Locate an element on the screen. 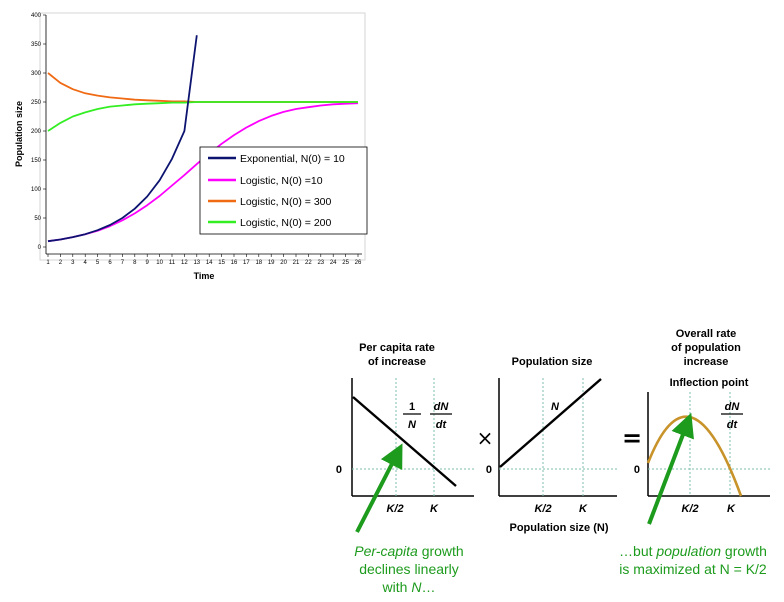 The image size is (784, 602). x-tick-label: 6 is located at coordinates (110, 263).